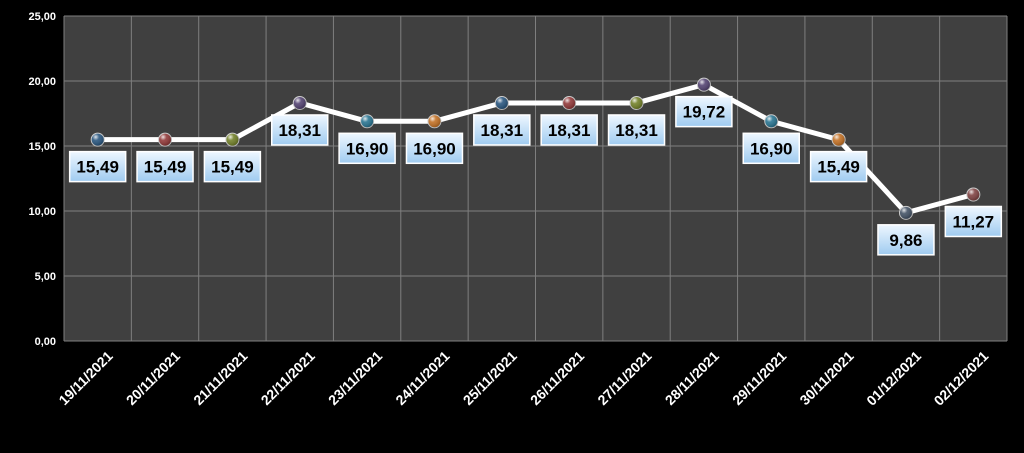 The width and height of the screenshot is (1024, 453). I want to click on y-tick-label: 20,00, so click(42, 82).